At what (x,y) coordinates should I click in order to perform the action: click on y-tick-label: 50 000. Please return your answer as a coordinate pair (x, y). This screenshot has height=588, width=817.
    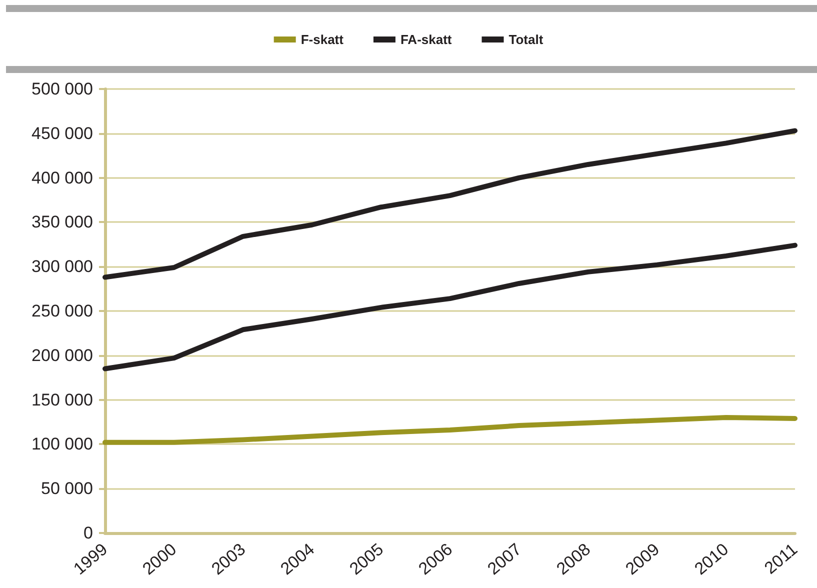
    Looking at the image, I should click on (67, 488).